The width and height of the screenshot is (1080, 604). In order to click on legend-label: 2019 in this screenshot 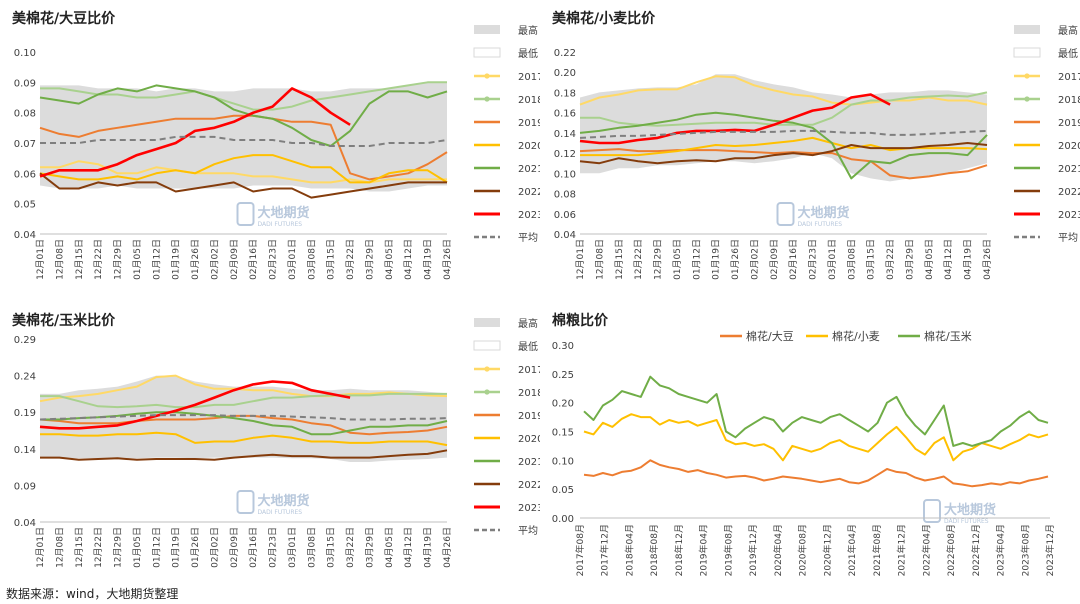, I will do `click(529, 123)`.